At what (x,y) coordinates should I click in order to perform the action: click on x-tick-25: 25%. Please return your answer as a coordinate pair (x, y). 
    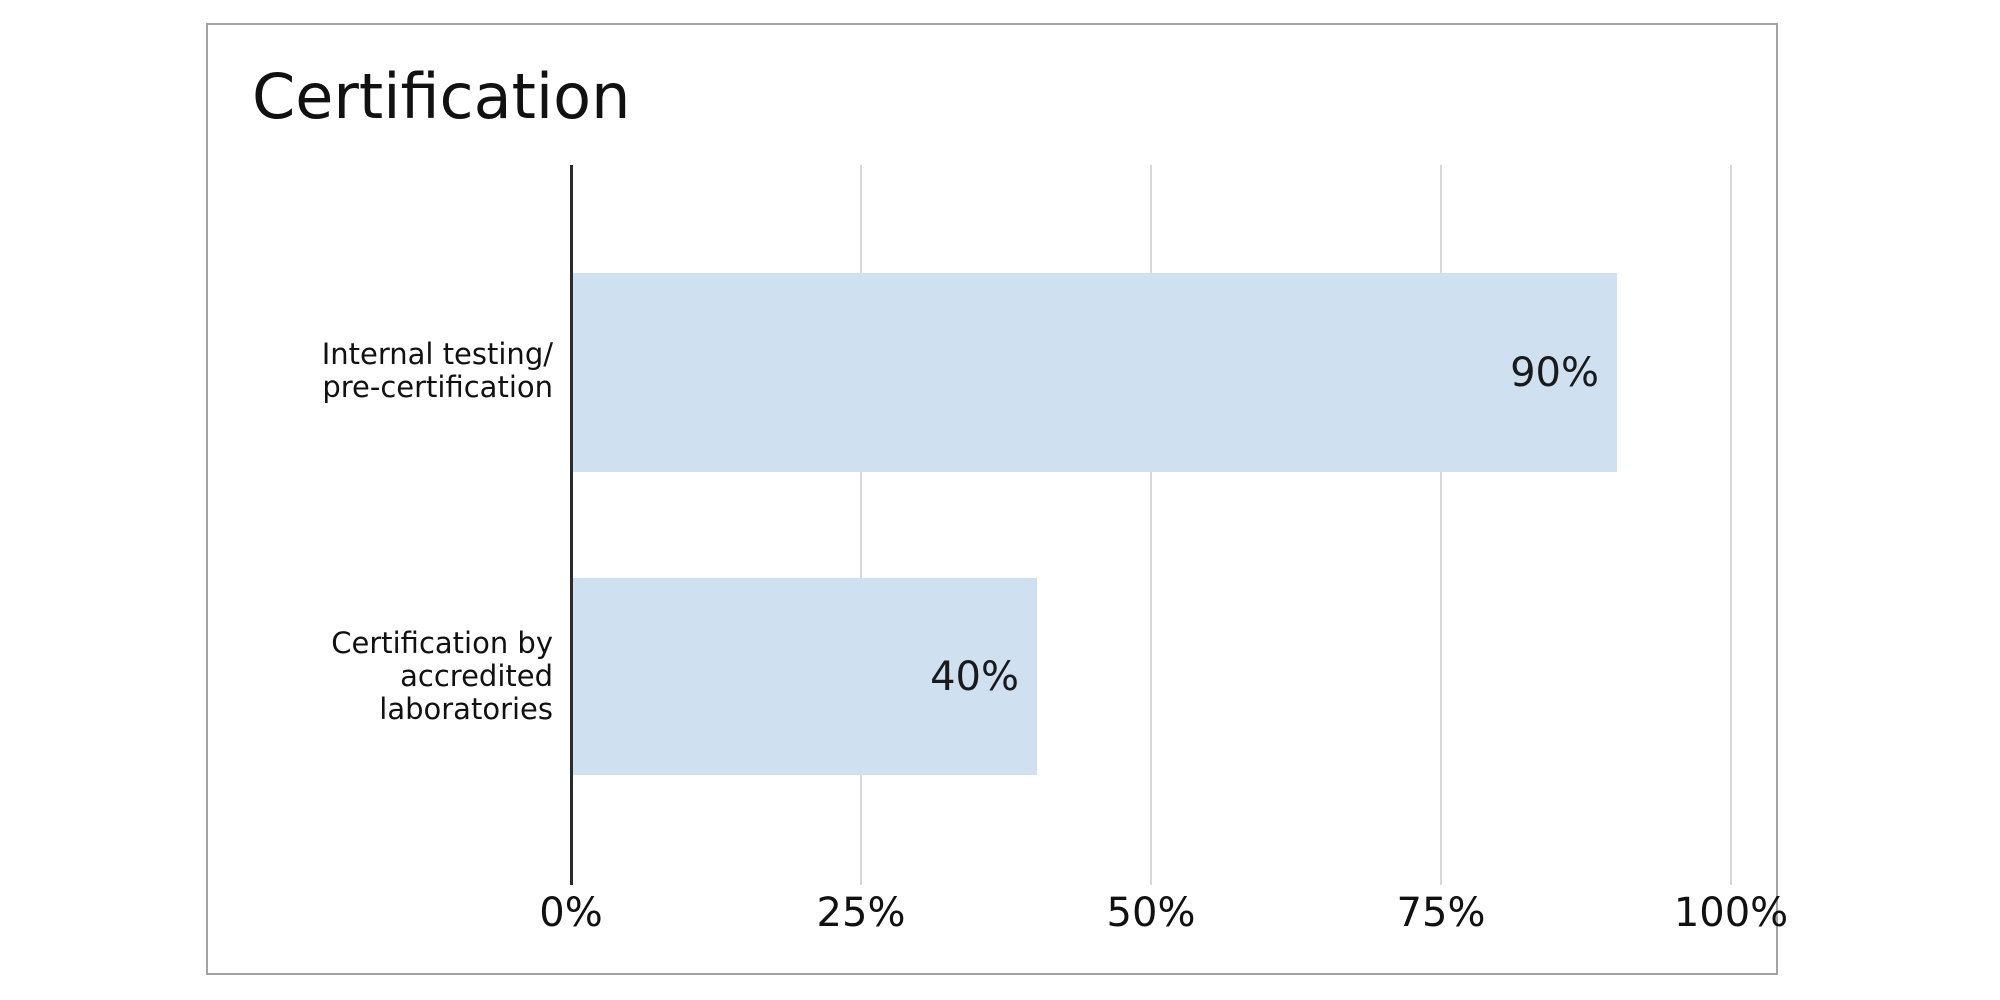
    Looking at the image, I should click on (861, 913).